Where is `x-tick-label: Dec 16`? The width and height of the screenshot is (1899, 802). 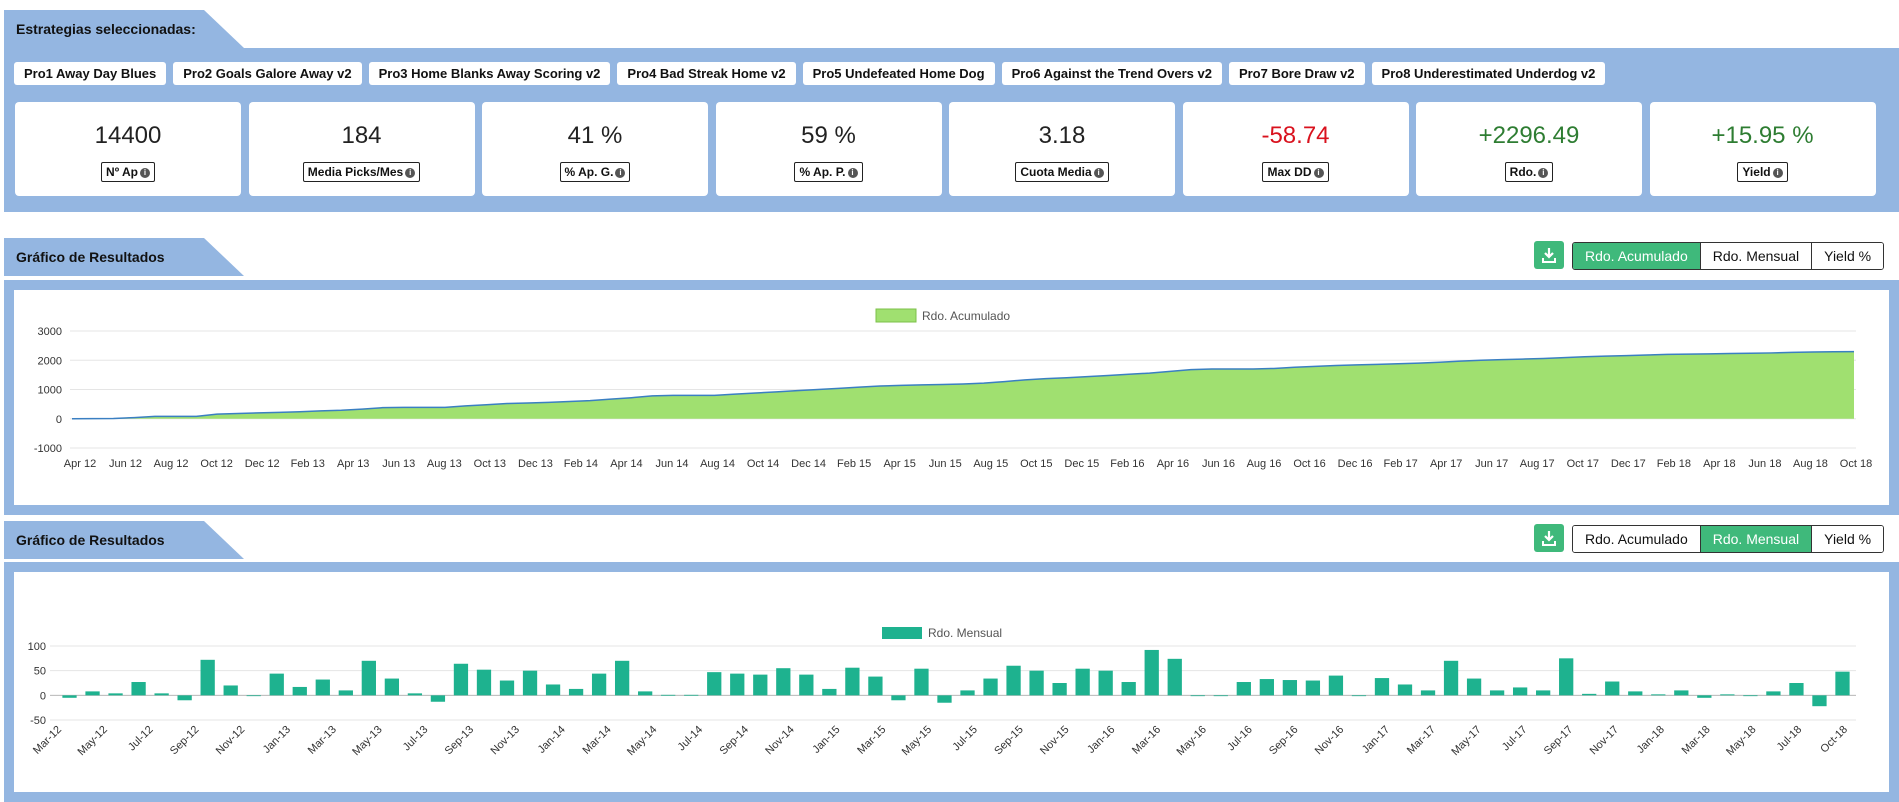
x-tick-label: Dec 16 is located at coordinates (1355, 464).